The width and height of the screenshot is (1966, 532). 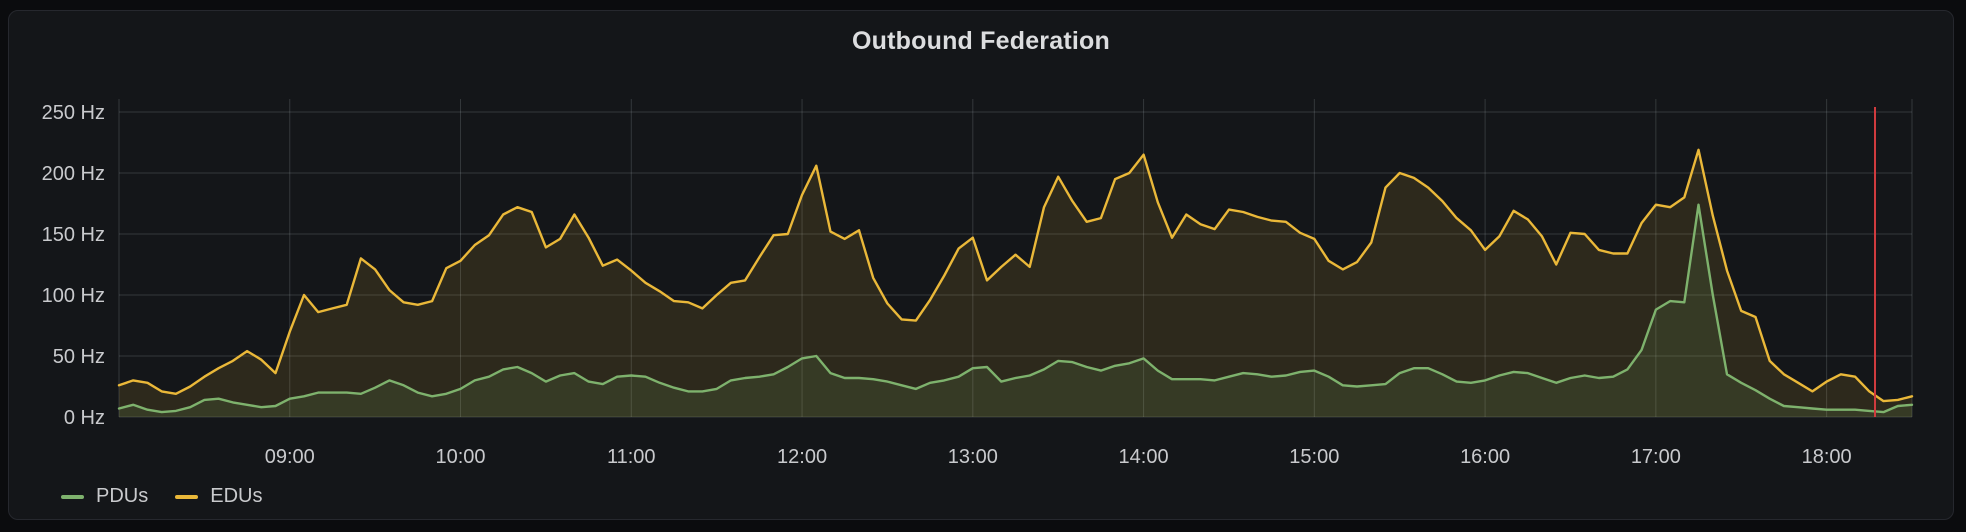 I want to click on x-axis-tick-label: 17:00, so click(x=1656, y=457).